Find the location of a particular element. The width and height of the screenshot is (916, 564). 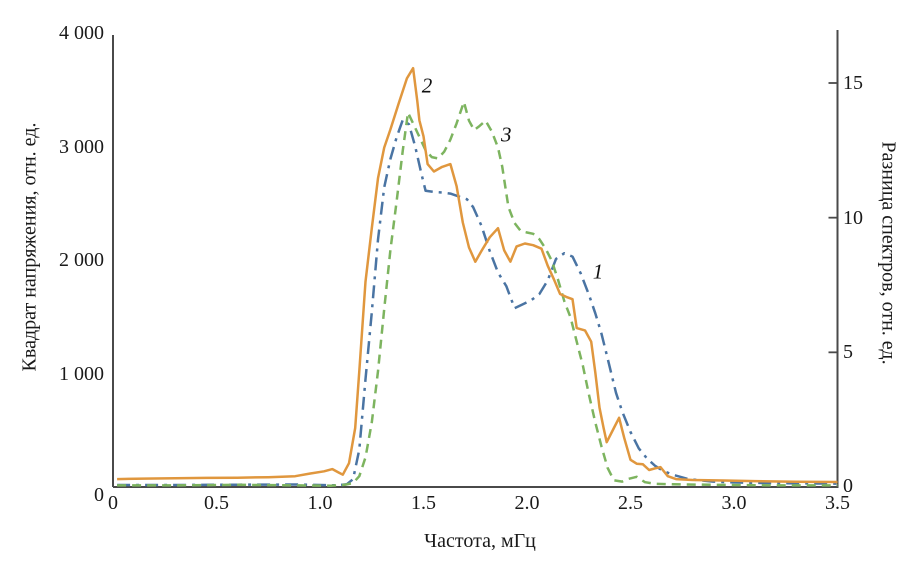

y-left-tick-label: 4 000 is located at coordinates (81, 33).